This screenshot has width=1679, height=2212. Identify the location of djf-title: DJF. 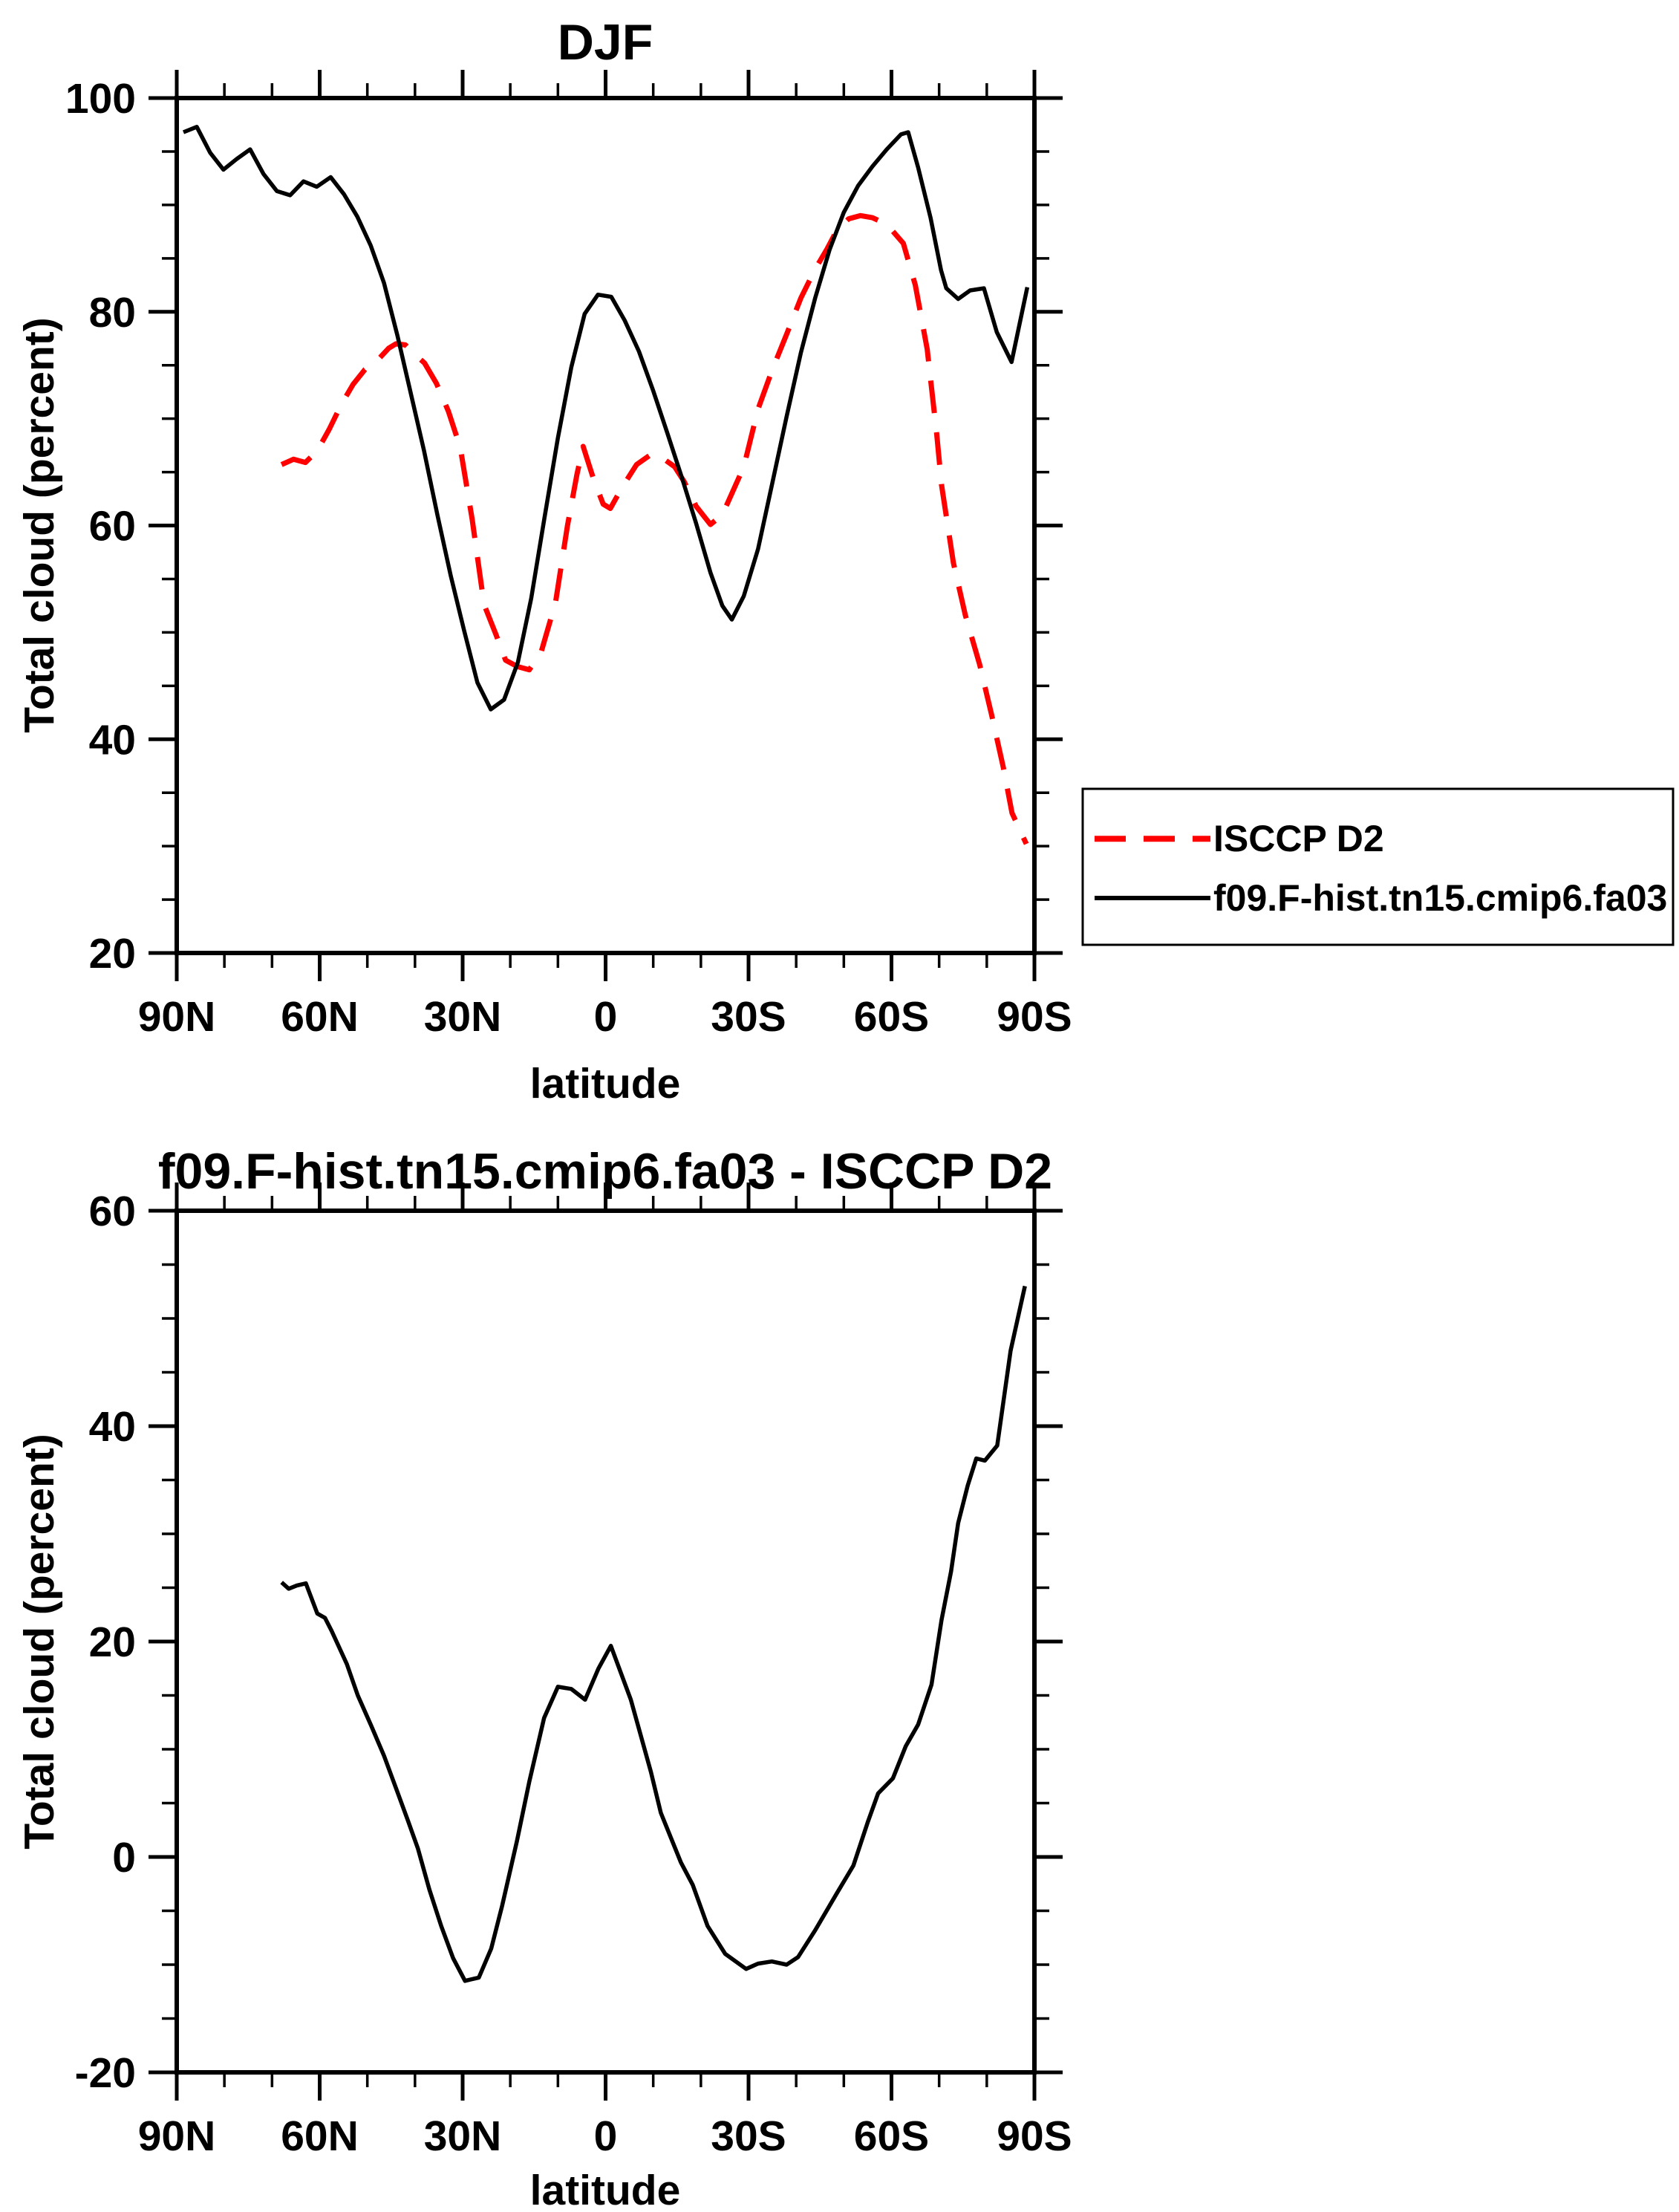
(605, 42).